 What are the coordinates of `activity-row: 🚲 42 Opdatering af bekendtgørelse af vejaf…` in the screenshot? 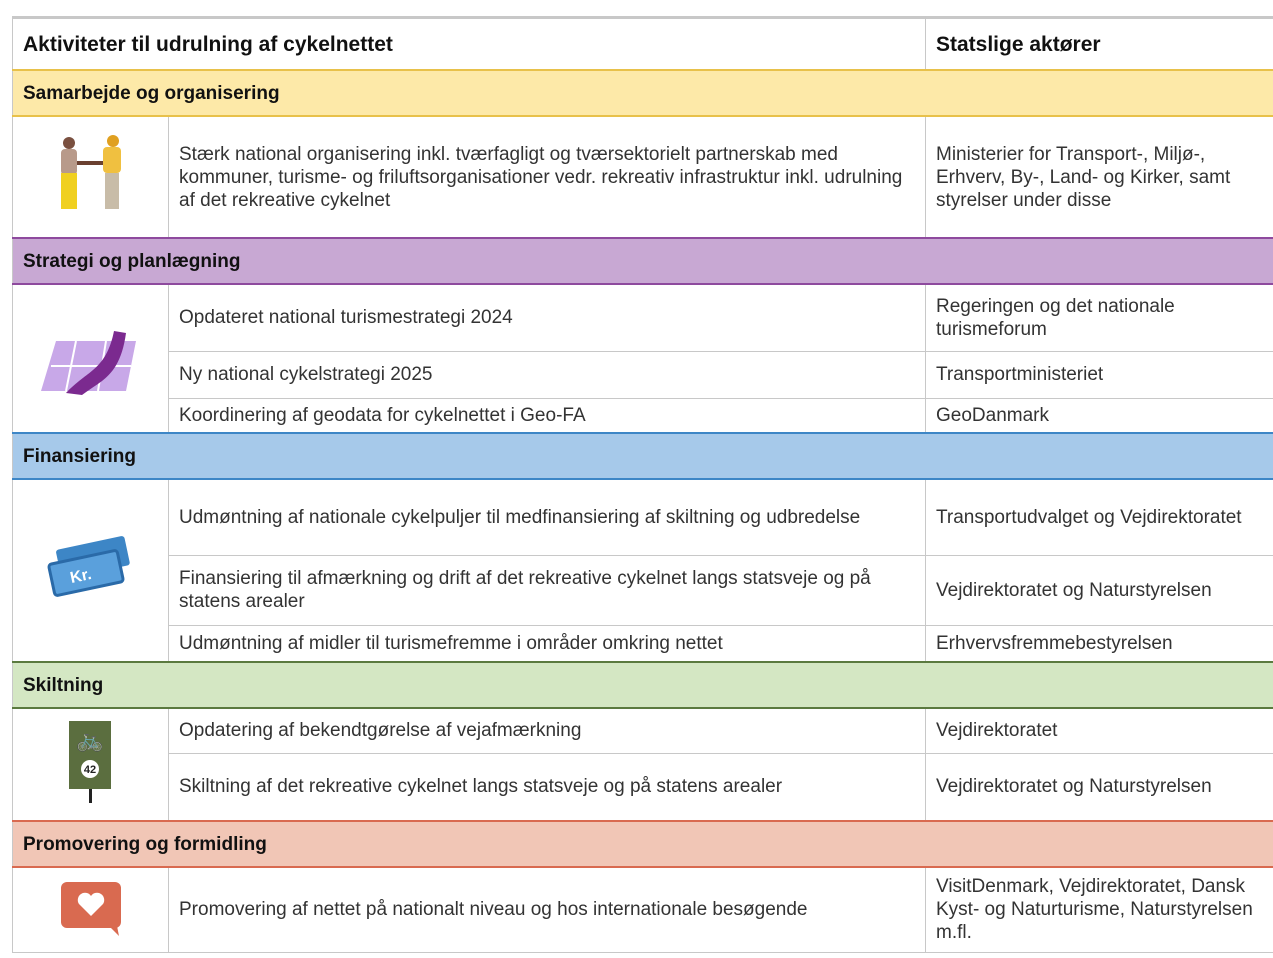 It's located at (642, 764).